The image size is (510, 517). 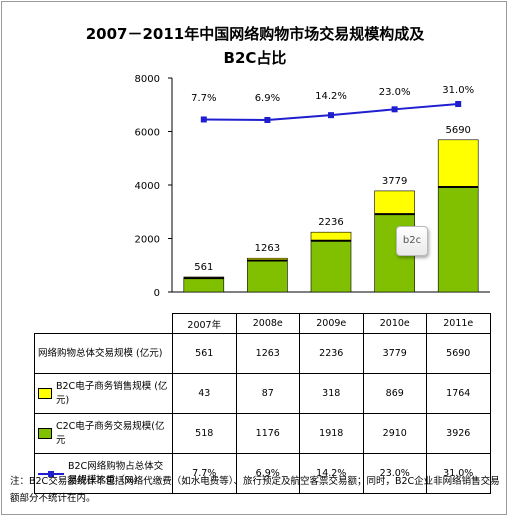 What do you see at coordinates (457, 130) in the screenshot?
I see `bar-total-label: 5690` at bounding box center [457, 130].